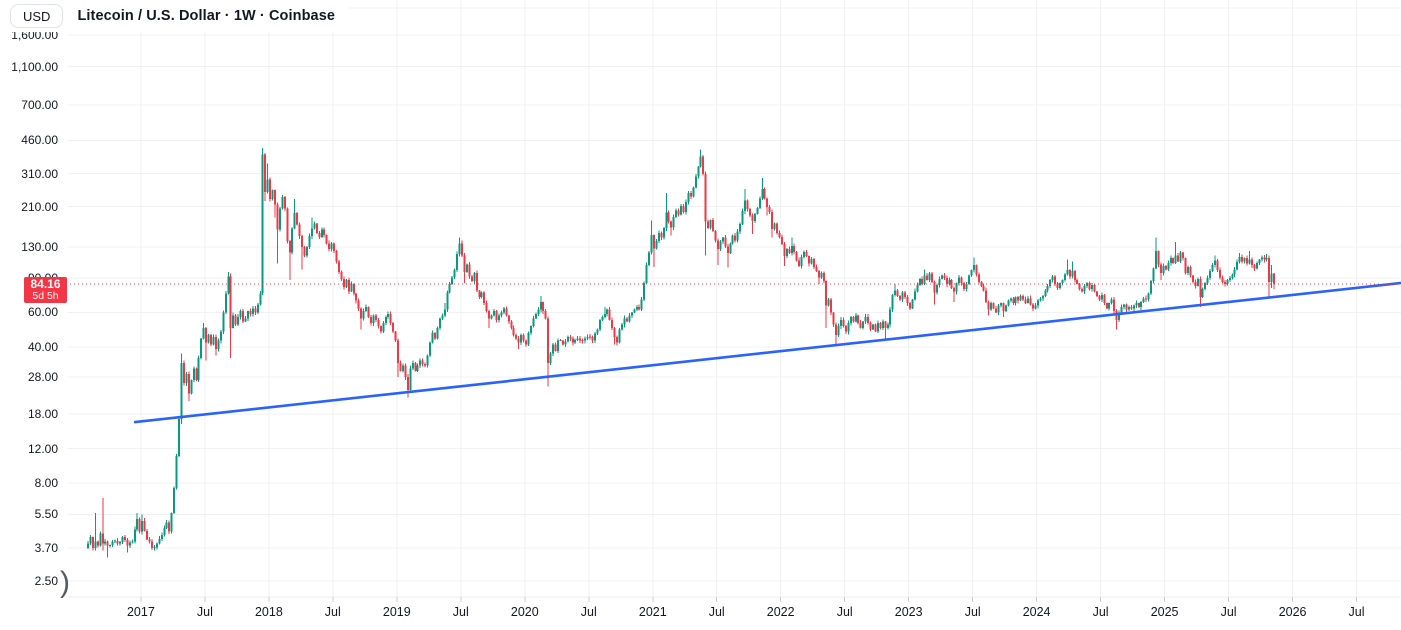 The width and height of the screenshot is (1401, 630). Describe the element at coordinates (206, 16) in the screenshot. I see `symbol-title: Litecoin / U.S. Dollar · 1W · Coinbase` at that location.